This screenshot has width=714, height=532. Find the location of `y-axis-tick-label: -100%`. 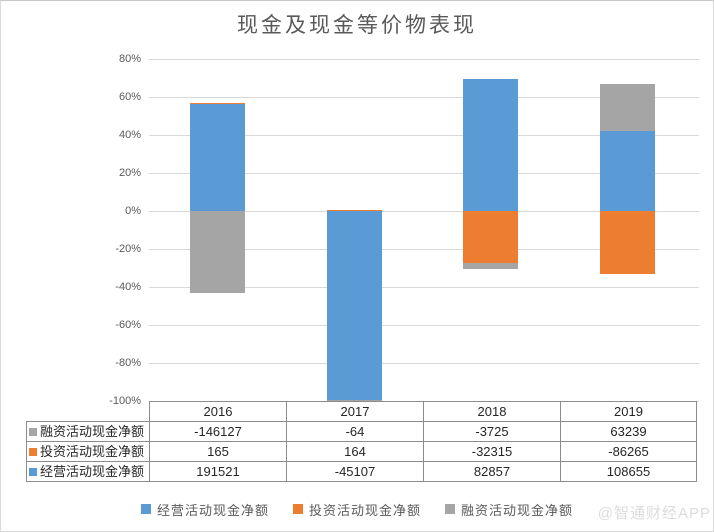

y-axis-tick-label: -100% is located at coordinates (125, 401).